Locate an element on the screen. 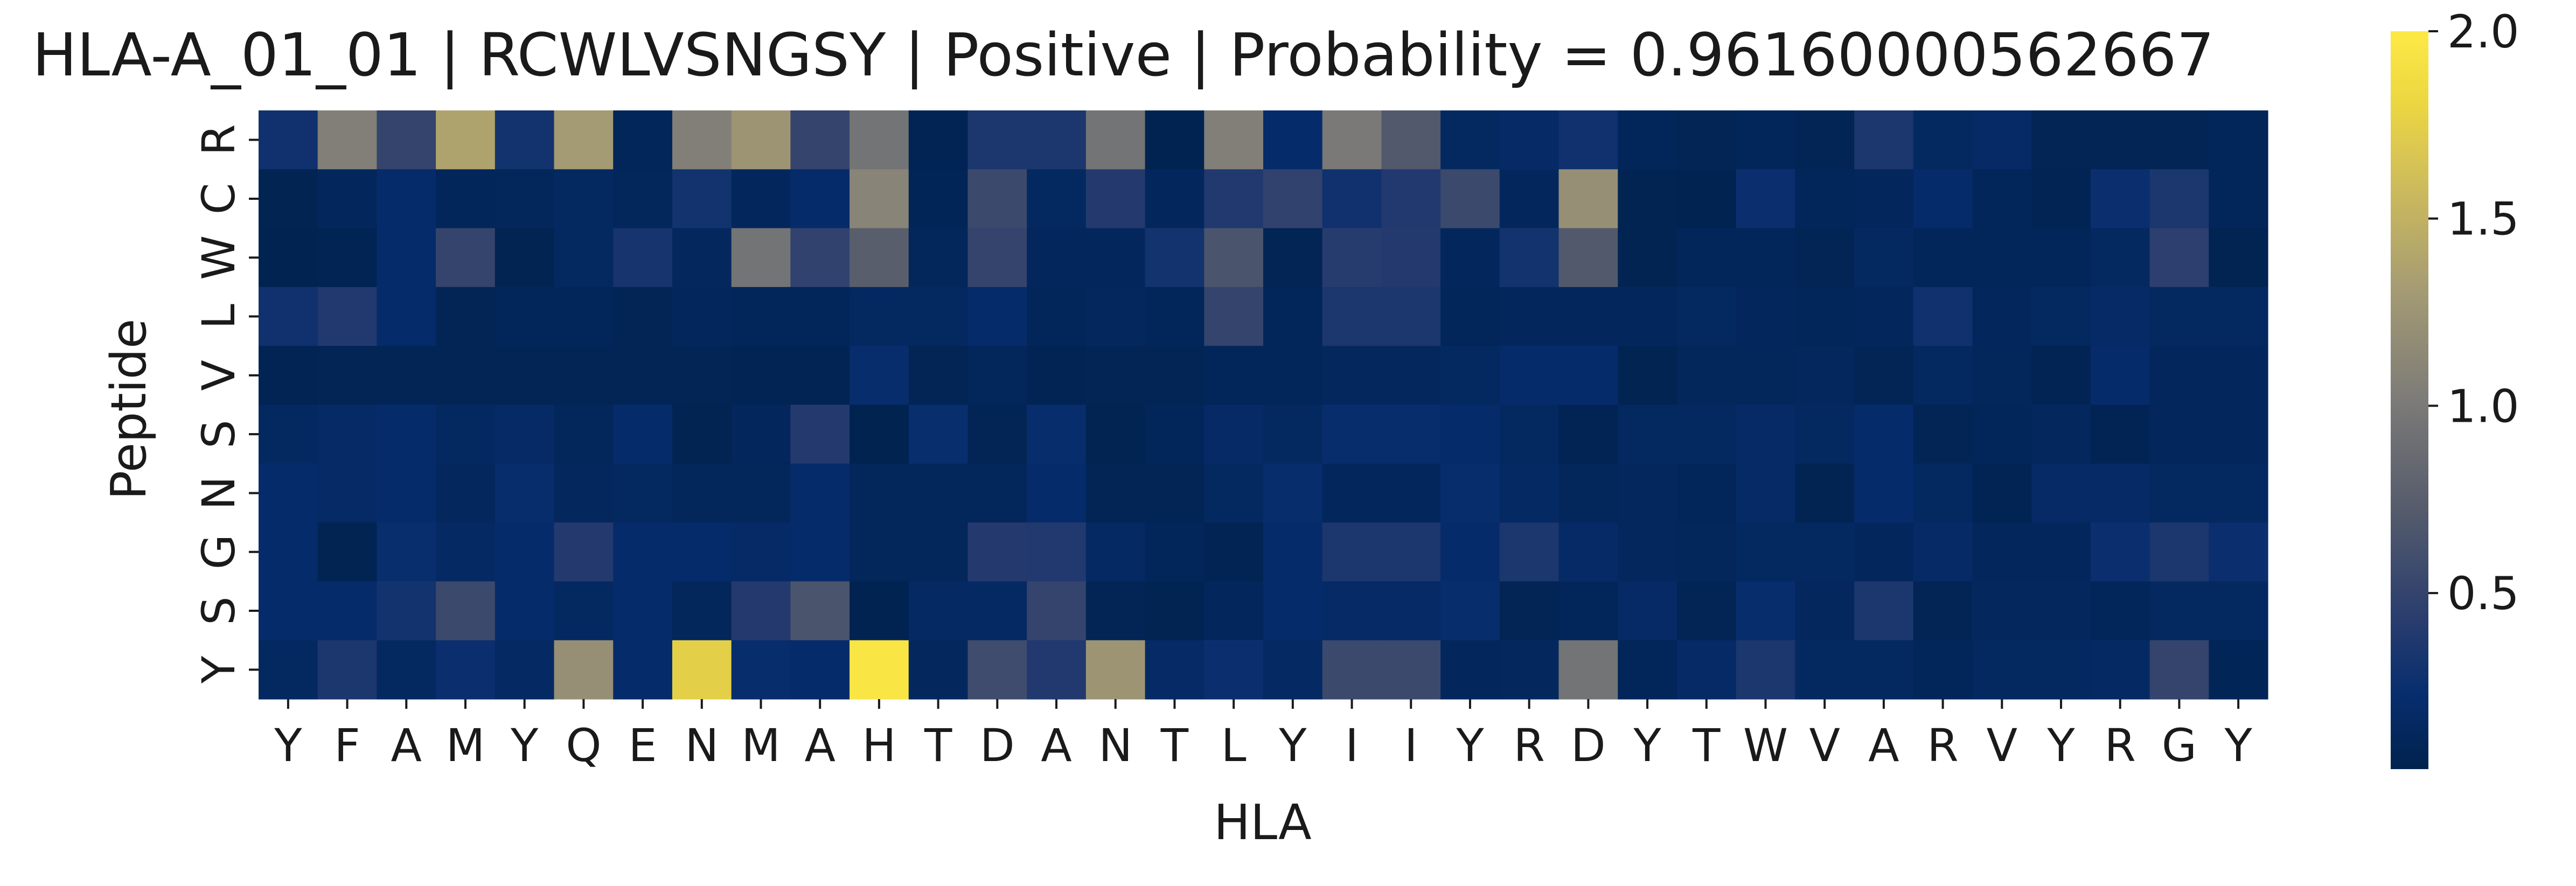 The width and height of the screenshot is (2576, 886). y-tick-labels: RCWLVSNGSY is located at coordinates (226, 404).